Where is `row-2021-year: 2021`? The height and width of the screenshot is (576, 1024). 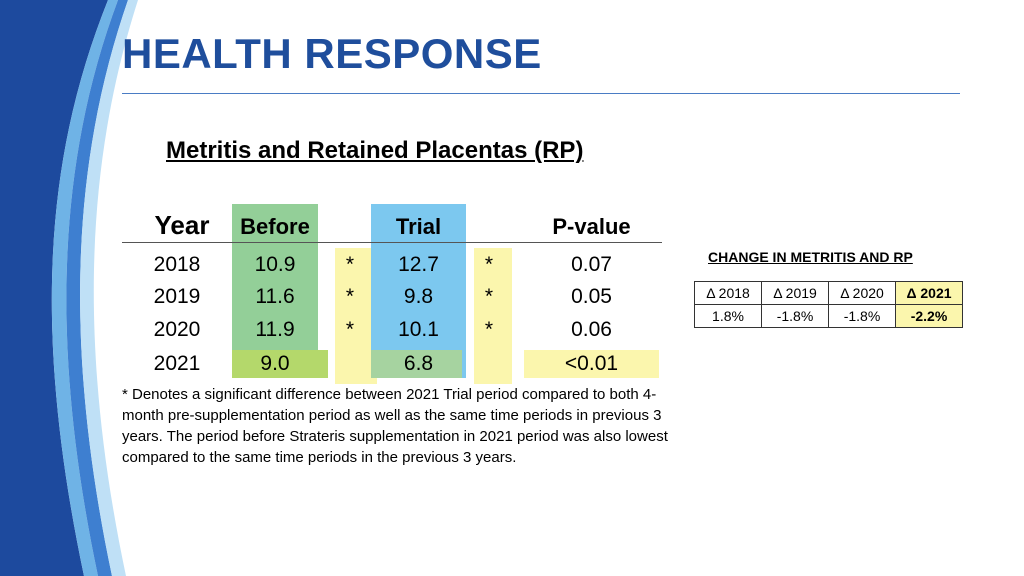 row-2021-year: 2021 is located at coordinates (177, 363).